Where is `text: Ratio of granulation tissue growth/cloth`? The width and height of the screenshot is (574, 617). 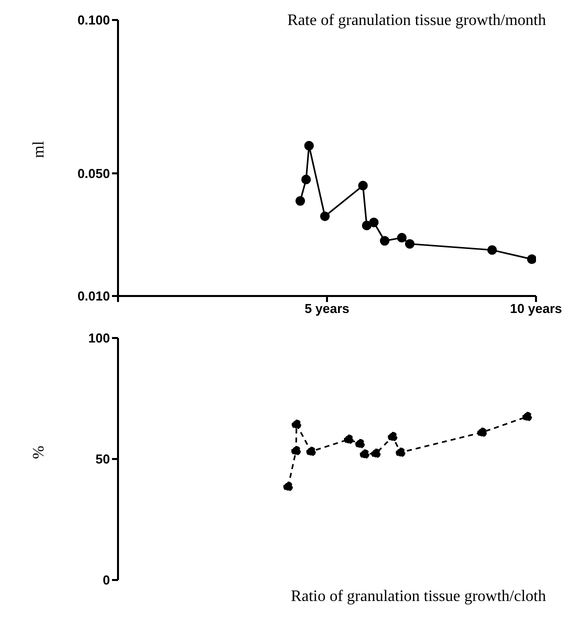
text: Ratio of granulation tissue growth/cloth is located at coordinates (418, 597).